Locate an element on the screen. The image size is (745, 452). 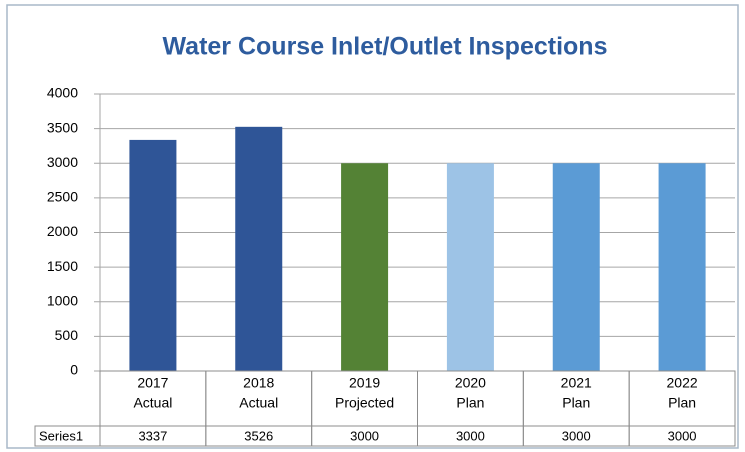
table-value: 3526 is located at coordinates (258, 435).